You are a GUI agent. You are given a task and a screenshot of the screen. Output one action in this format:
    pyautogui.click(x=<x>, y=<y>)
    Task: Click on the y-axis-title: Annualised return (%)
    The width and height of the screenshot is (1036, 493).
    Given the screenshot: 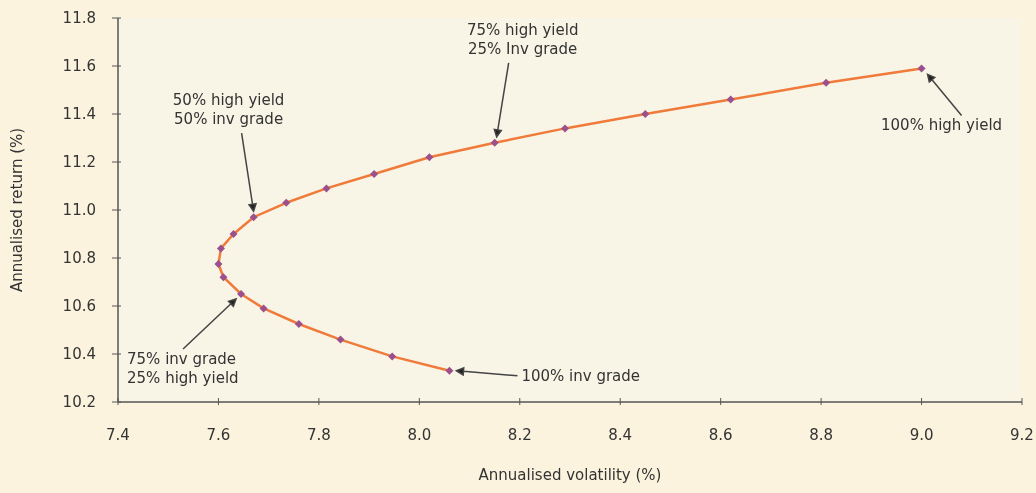 What is the action you would take?
    pyautogui.click(x=17, y=210)
    